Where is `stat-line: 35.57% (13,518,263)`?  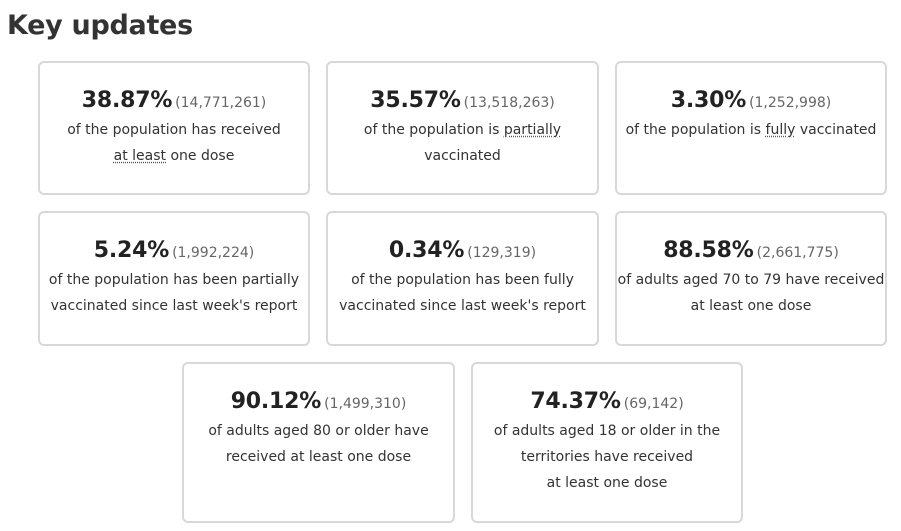 stat-line: 35.57% (13,518,263) is located at coordinates (462, 102).